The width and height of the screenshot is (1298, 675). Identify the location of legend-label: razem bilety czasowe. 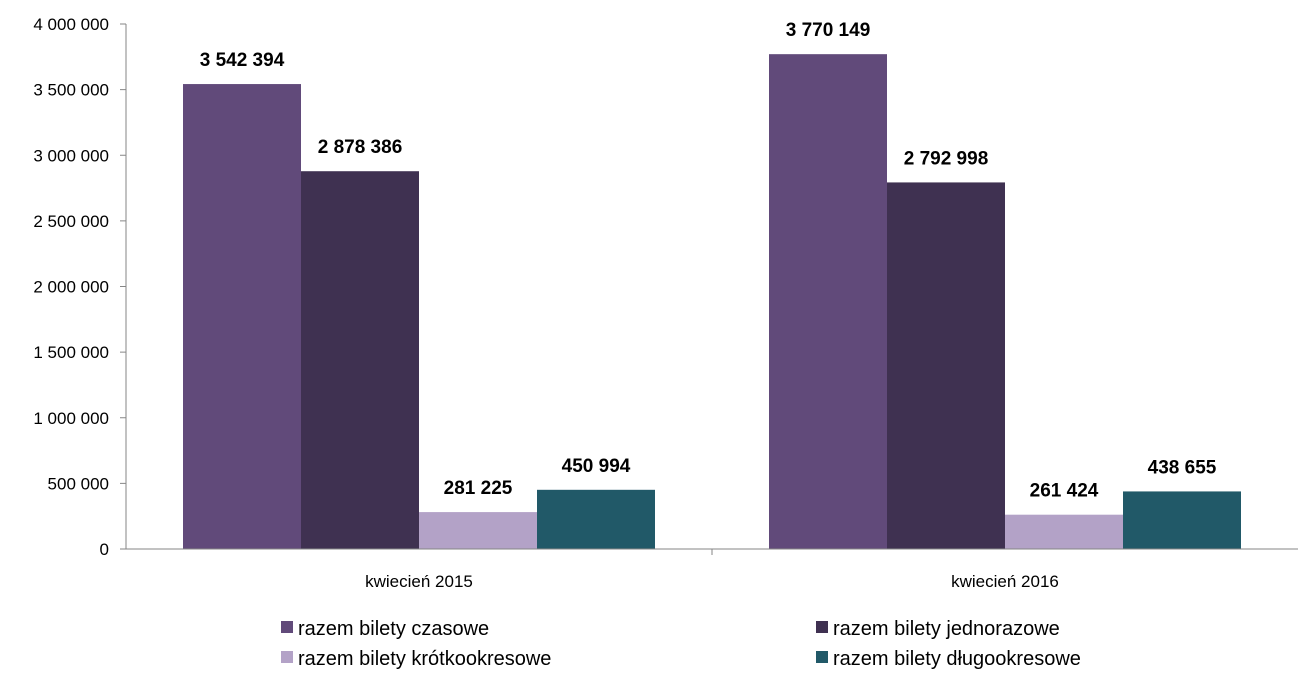
(393, 629).